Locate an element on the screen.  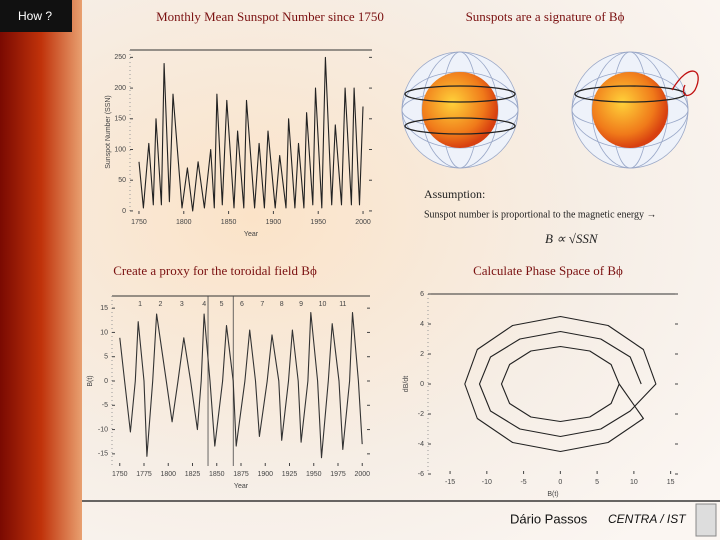
cycle-label: 3 is located at coordinates (182, 304).